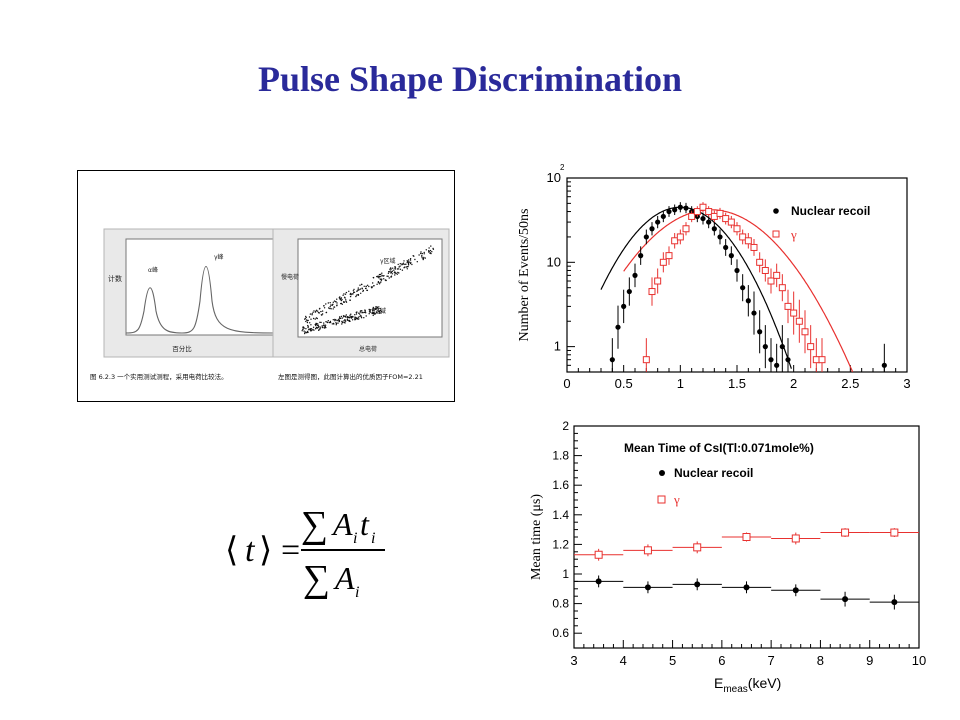 The image size is (960, 720). I want to click on formula-lhs: t, so click(250, 550).